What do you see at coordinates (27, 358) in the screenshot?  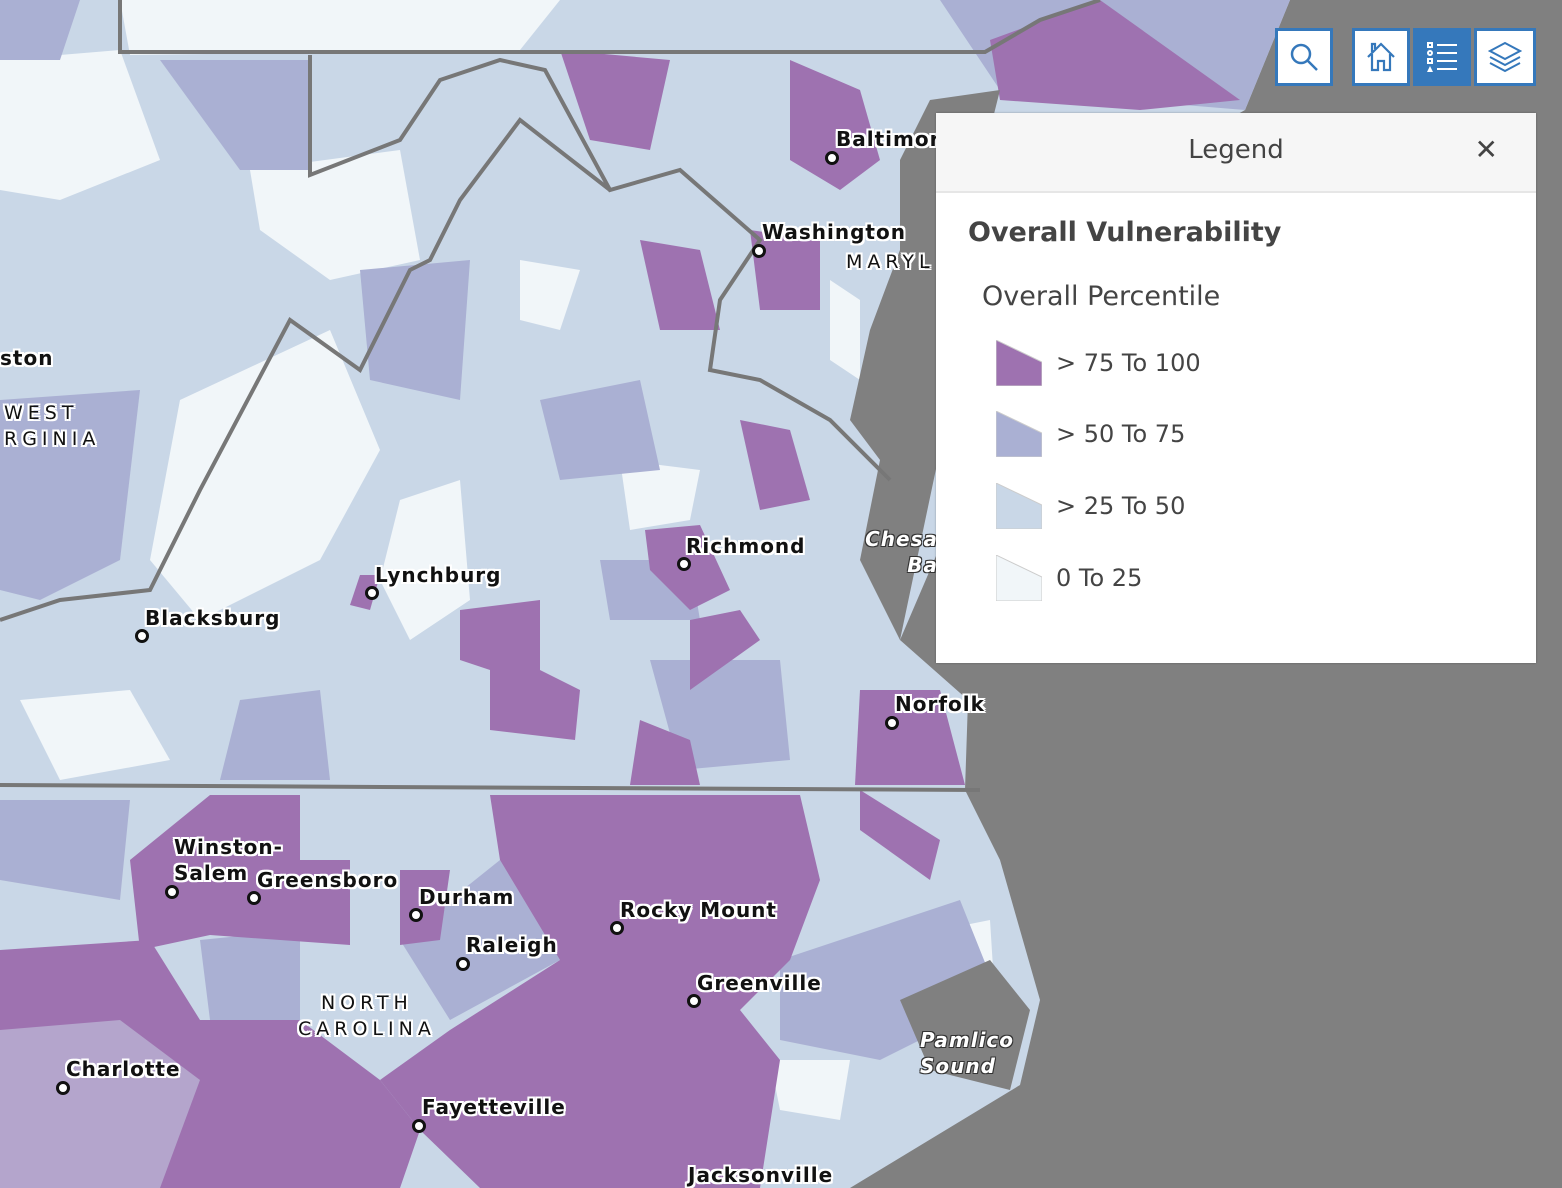 I see `city-label-charleston: ston` at bounding box center [27, 358].